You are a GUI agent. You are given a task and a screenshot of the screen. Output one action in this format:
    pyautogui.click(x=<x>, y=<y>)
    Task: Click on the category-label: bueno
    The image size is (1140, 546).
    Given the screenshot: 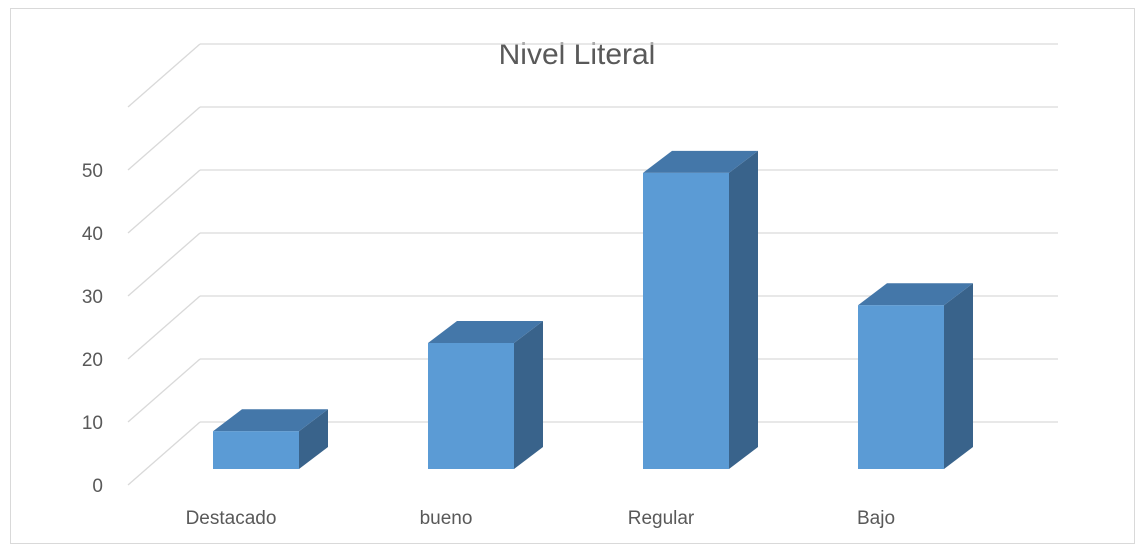 What is the action you would take?
    pyautogui.click(x=446, y=518)
    